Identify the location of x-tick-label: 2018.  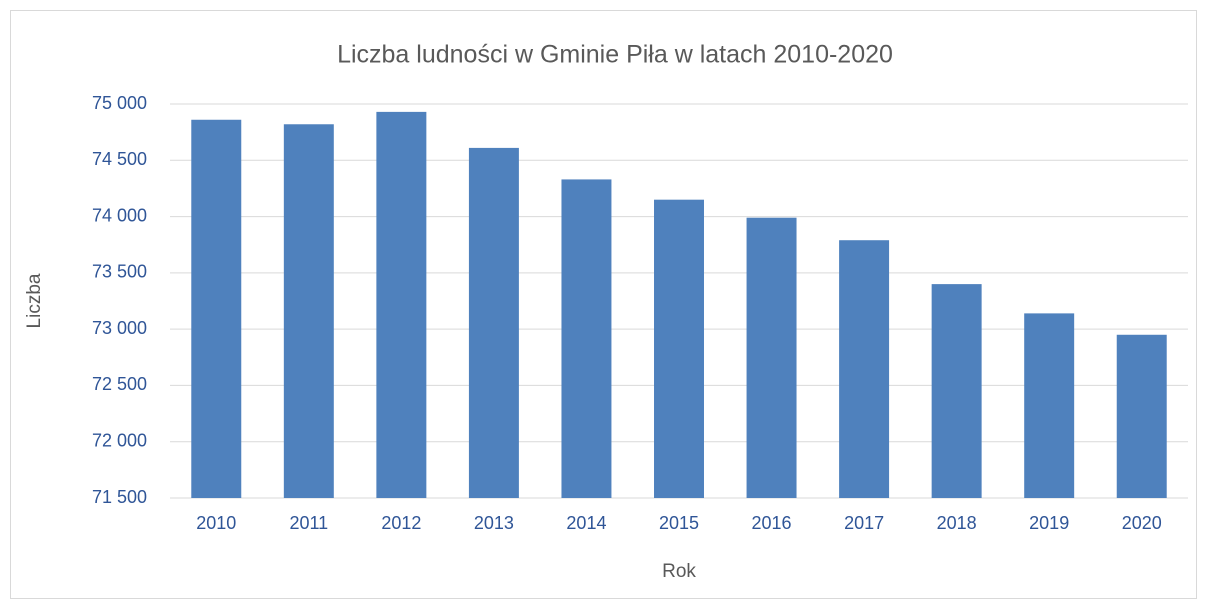
(957, 523).